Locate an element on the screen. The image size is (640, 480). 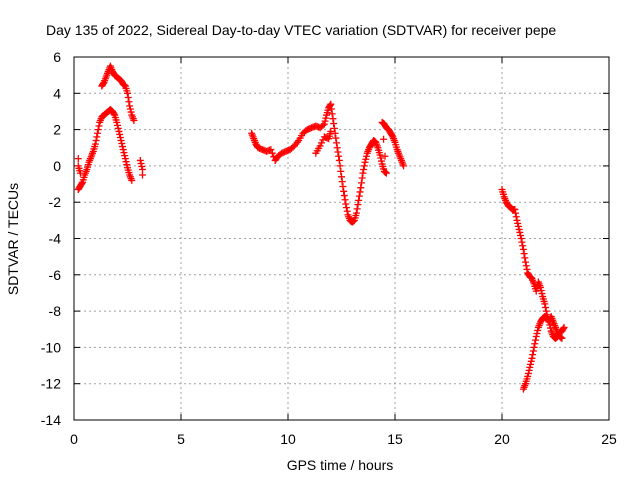
y-tick-label: -4 is located at coordinates (55, 239).